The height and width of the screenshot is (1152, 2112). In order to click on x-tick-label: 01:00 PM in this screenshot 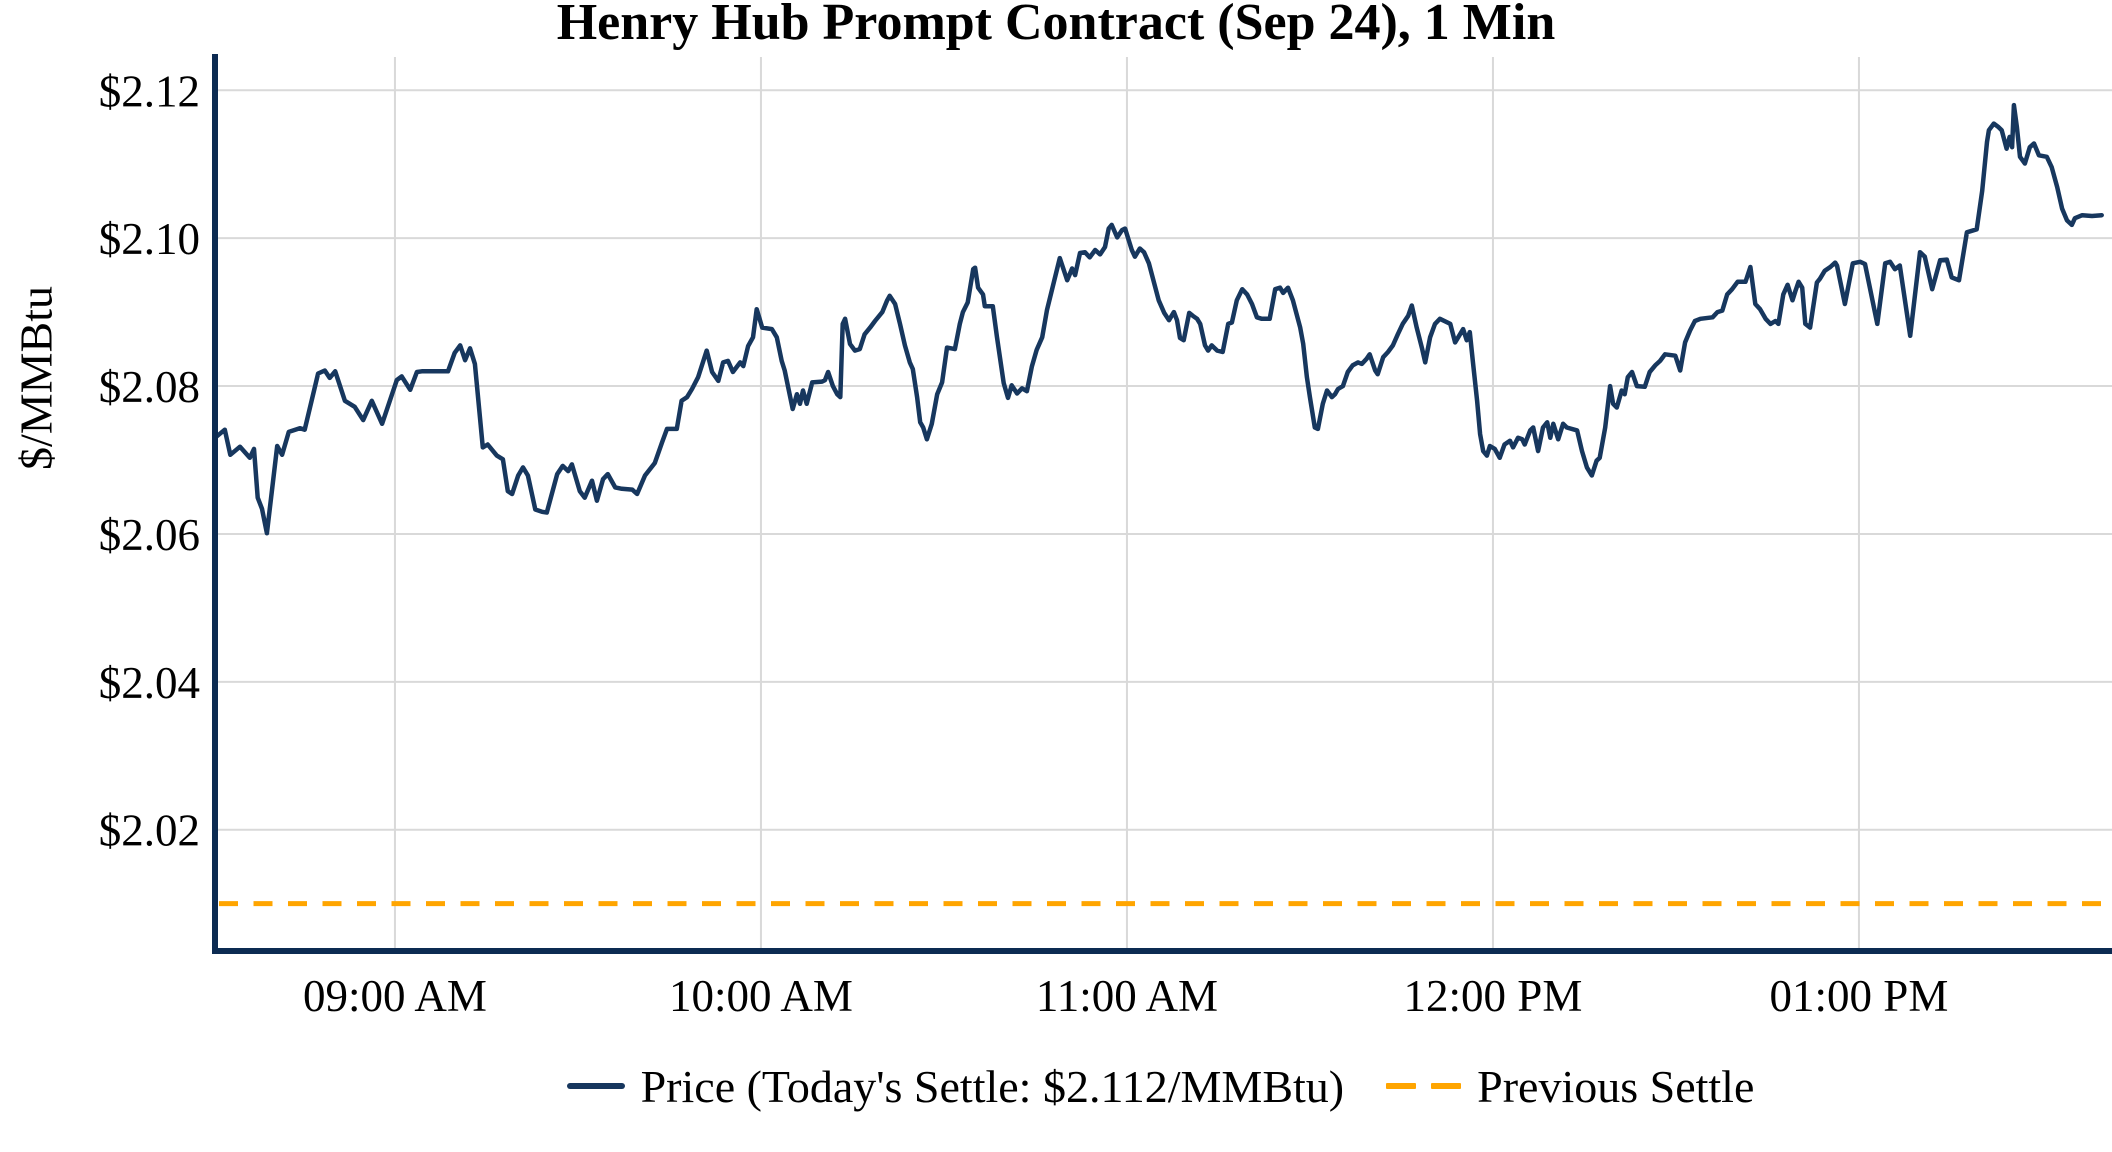, I will do `click(1859, 996)`.